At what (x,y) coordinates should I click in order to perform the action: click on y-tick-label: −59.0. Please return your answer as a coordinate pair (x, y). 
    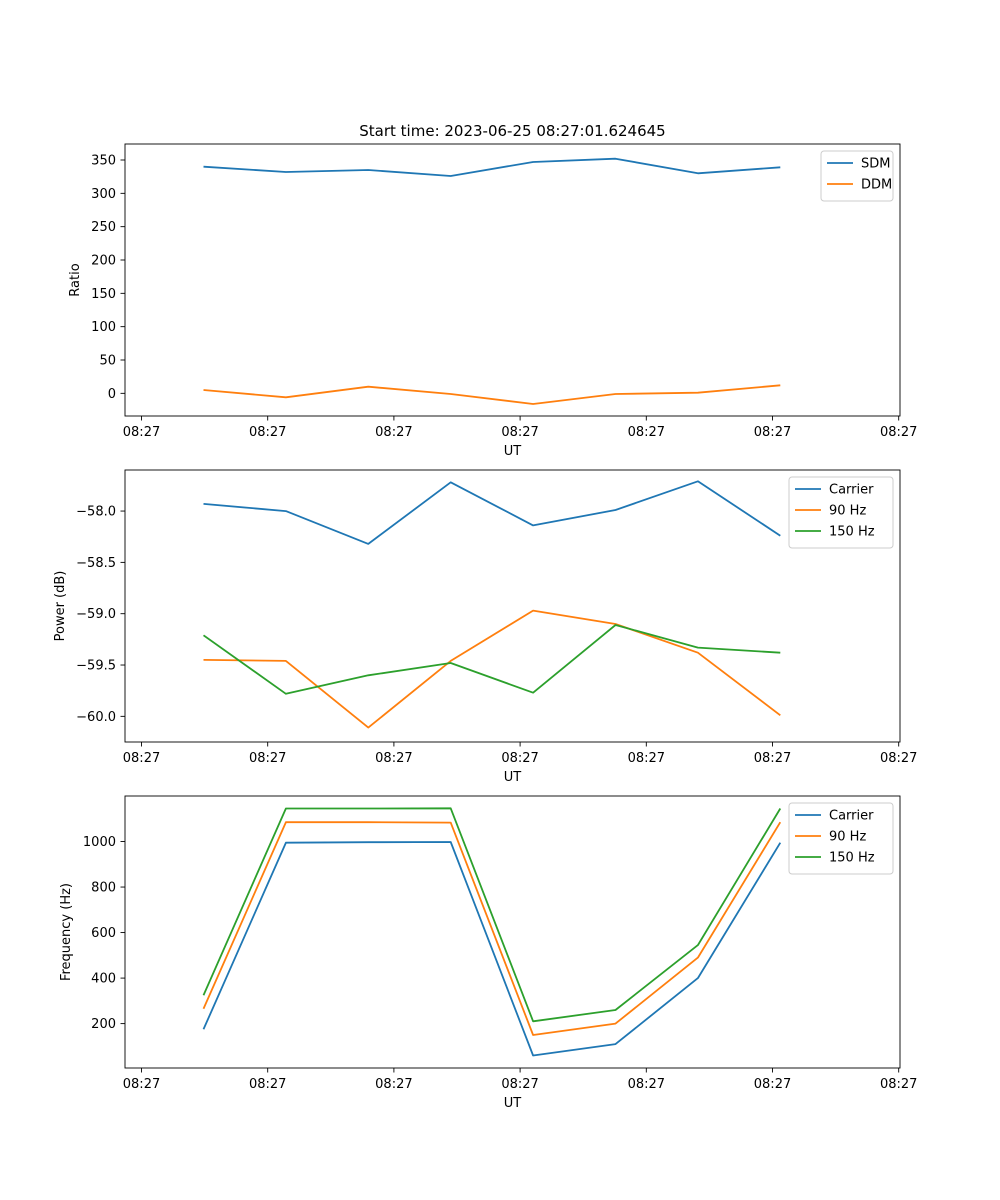
    Looking at the image, I should click on (96, 614).